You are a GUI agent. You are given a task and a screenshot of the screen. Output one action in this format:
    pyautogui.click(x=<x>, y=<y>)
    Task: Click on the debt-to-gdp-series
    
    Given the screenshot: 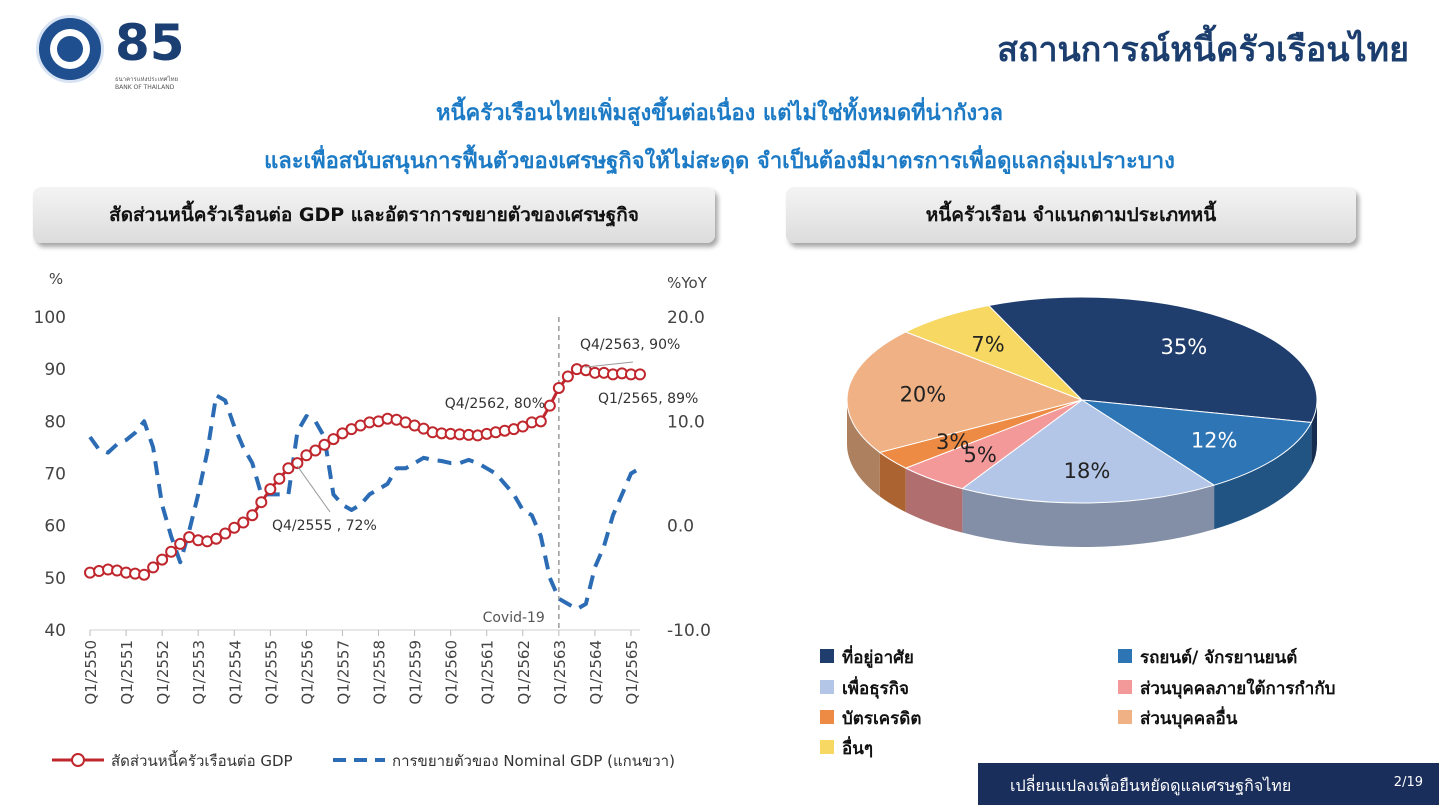 What is the action you would take?
    pyautogui.click(x=364, y=472)
    